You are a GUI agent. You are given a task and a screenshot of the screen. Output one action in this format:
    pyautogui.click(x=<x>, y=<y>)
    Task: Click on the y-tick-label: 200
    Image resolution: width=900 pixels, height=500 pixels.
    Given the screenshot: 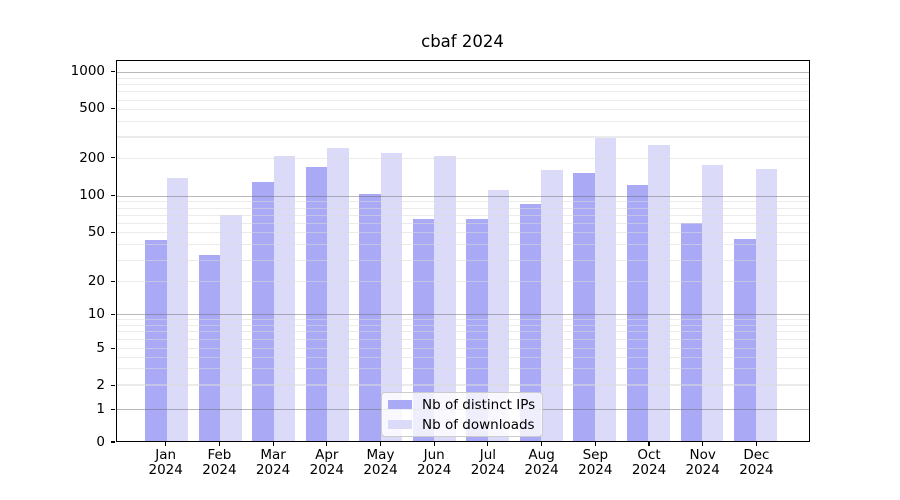 What is the action you would take?
    pyautogui.click(x=92, y=157)
    